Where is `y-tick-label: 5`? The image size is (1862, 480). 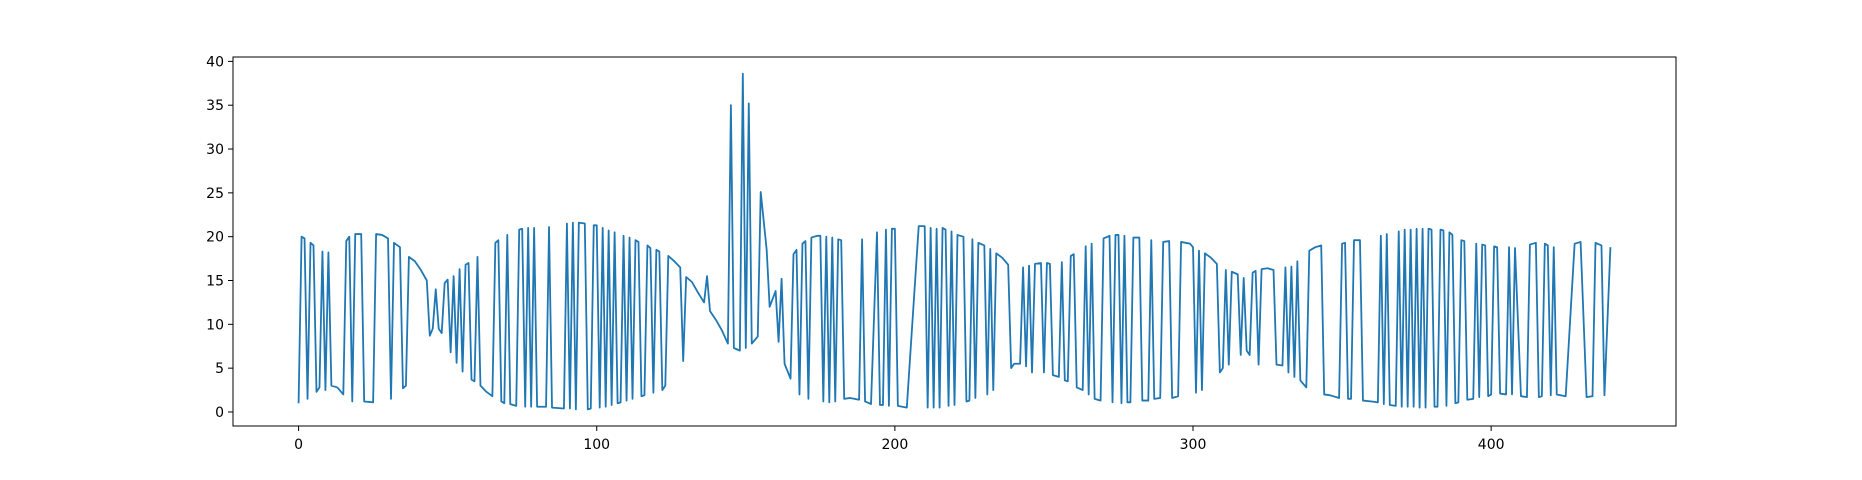 y-tick-label: 5 is located at coordinates (219, 369).